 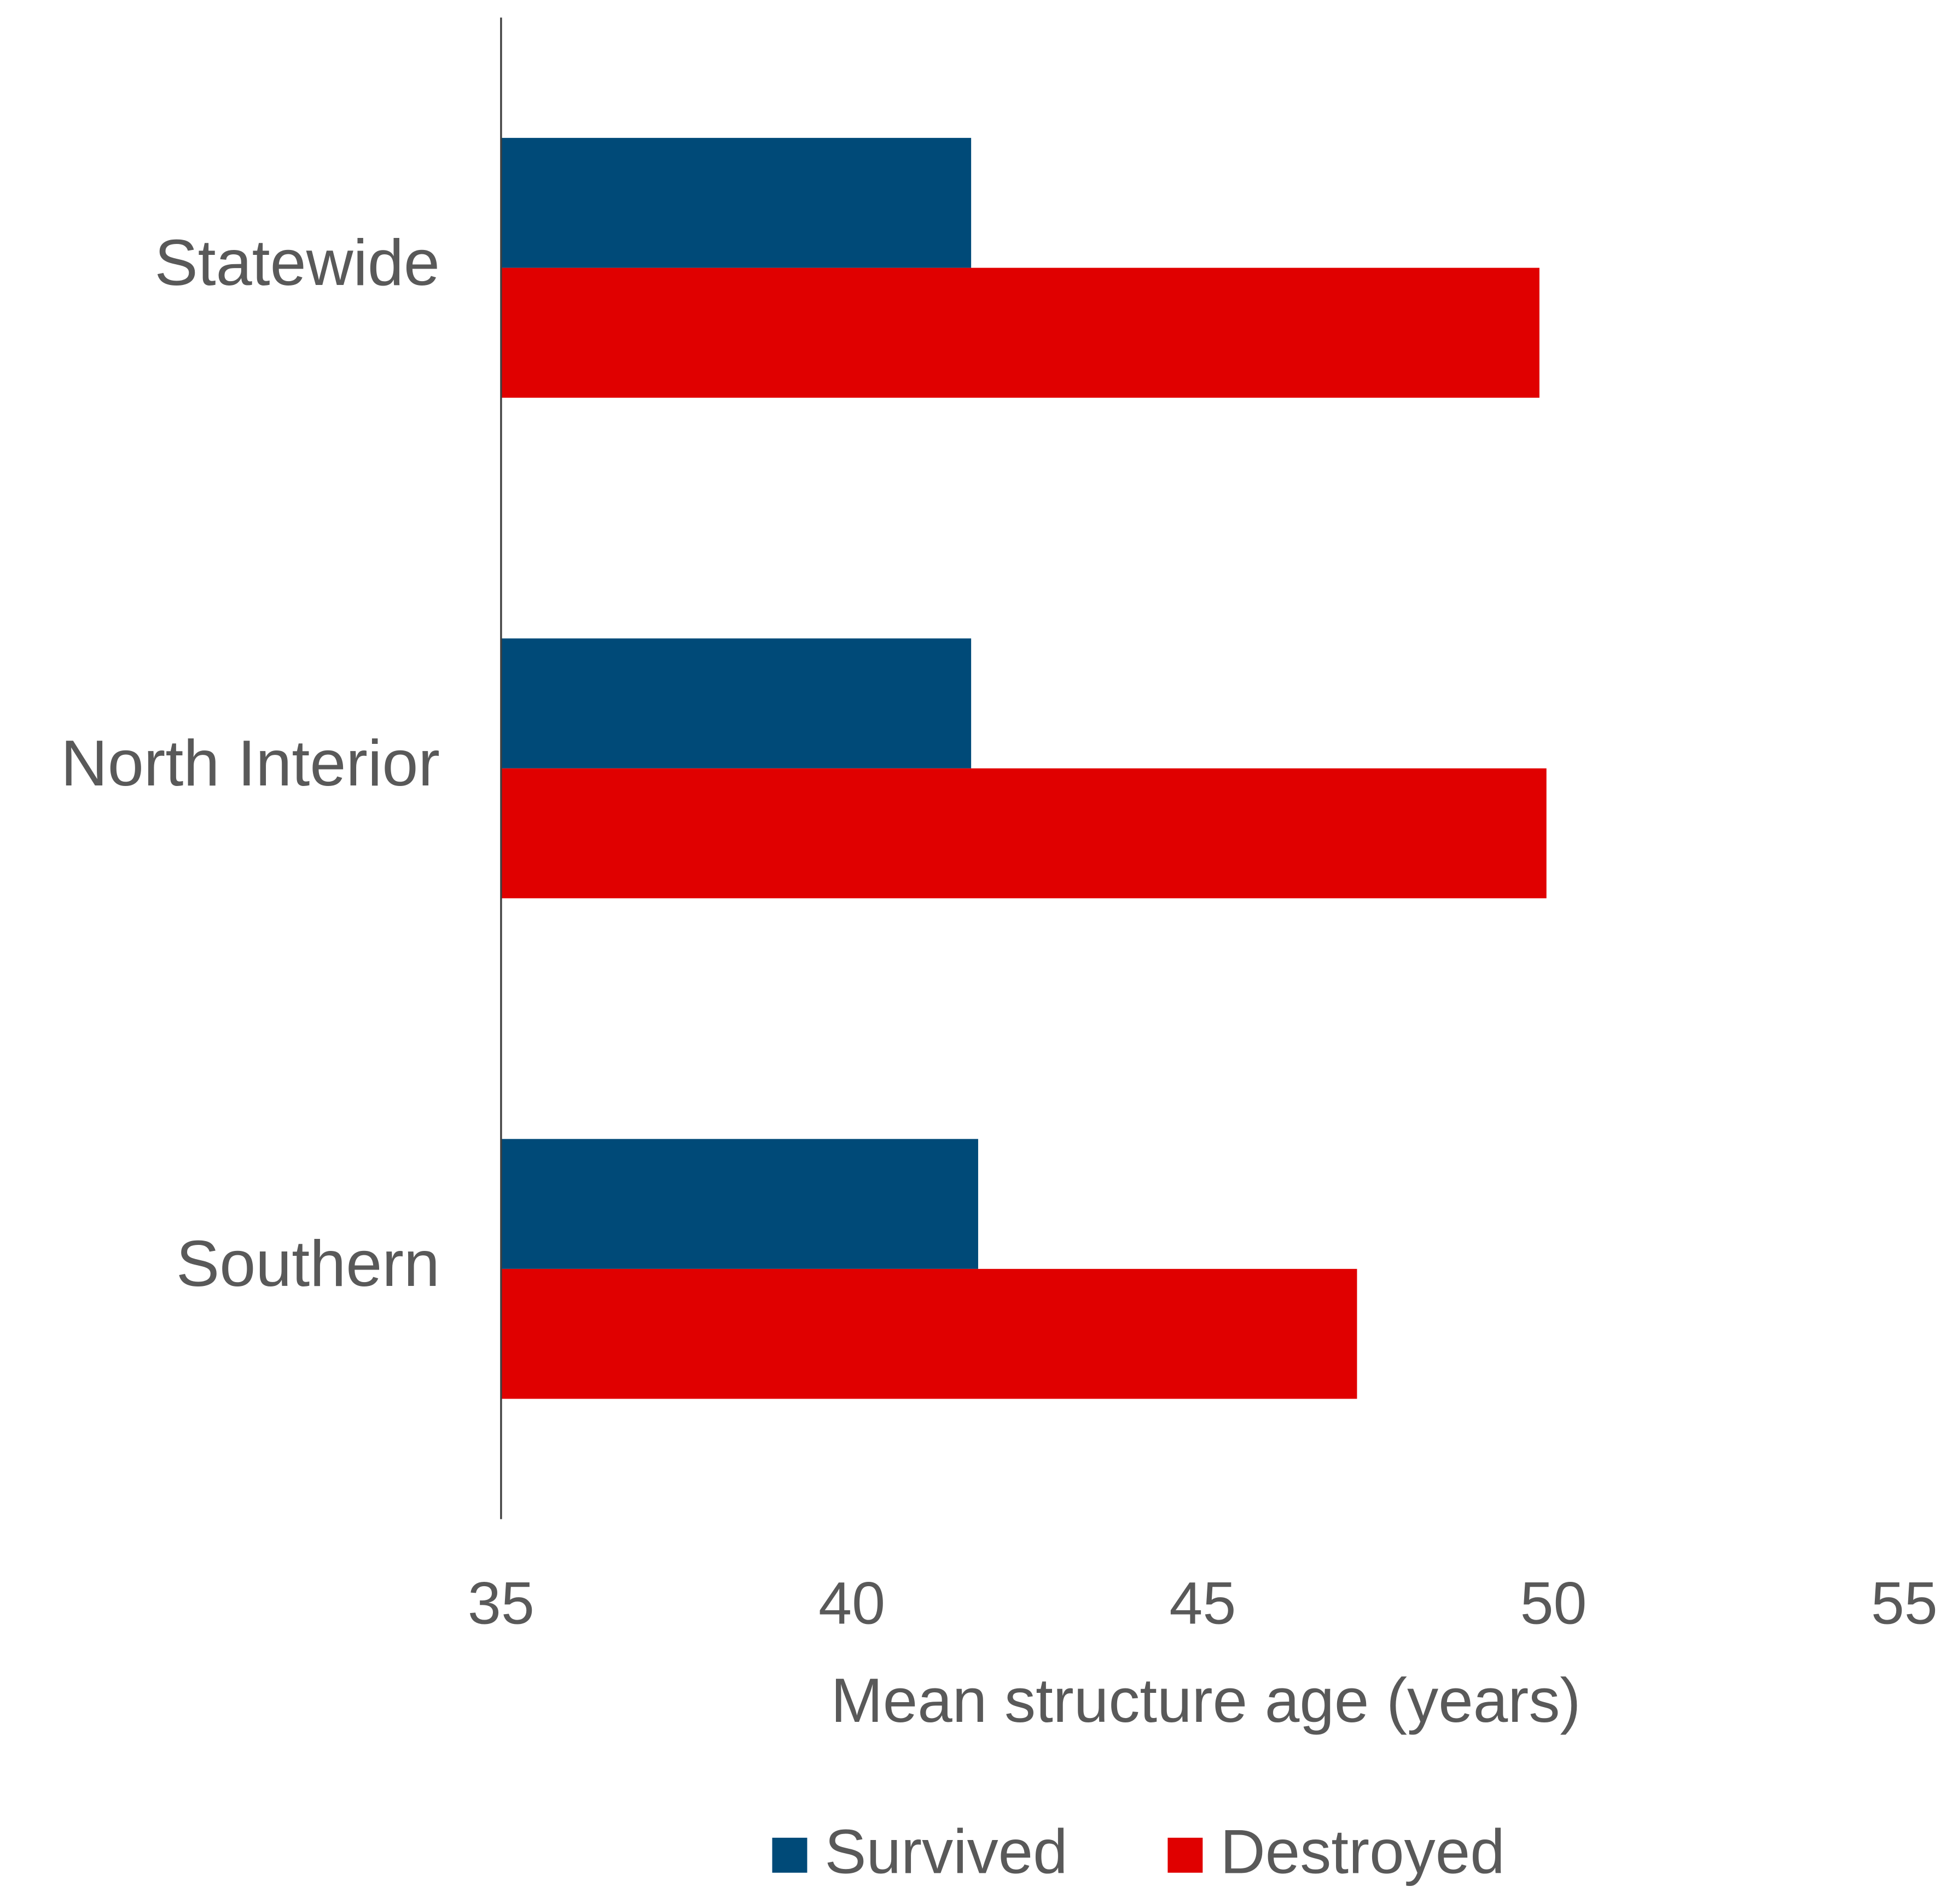 What do you see at coordinates (501, 1603) in the screenshot?
I see `x-tick-label: 35` at bounding box center [501, 1603].